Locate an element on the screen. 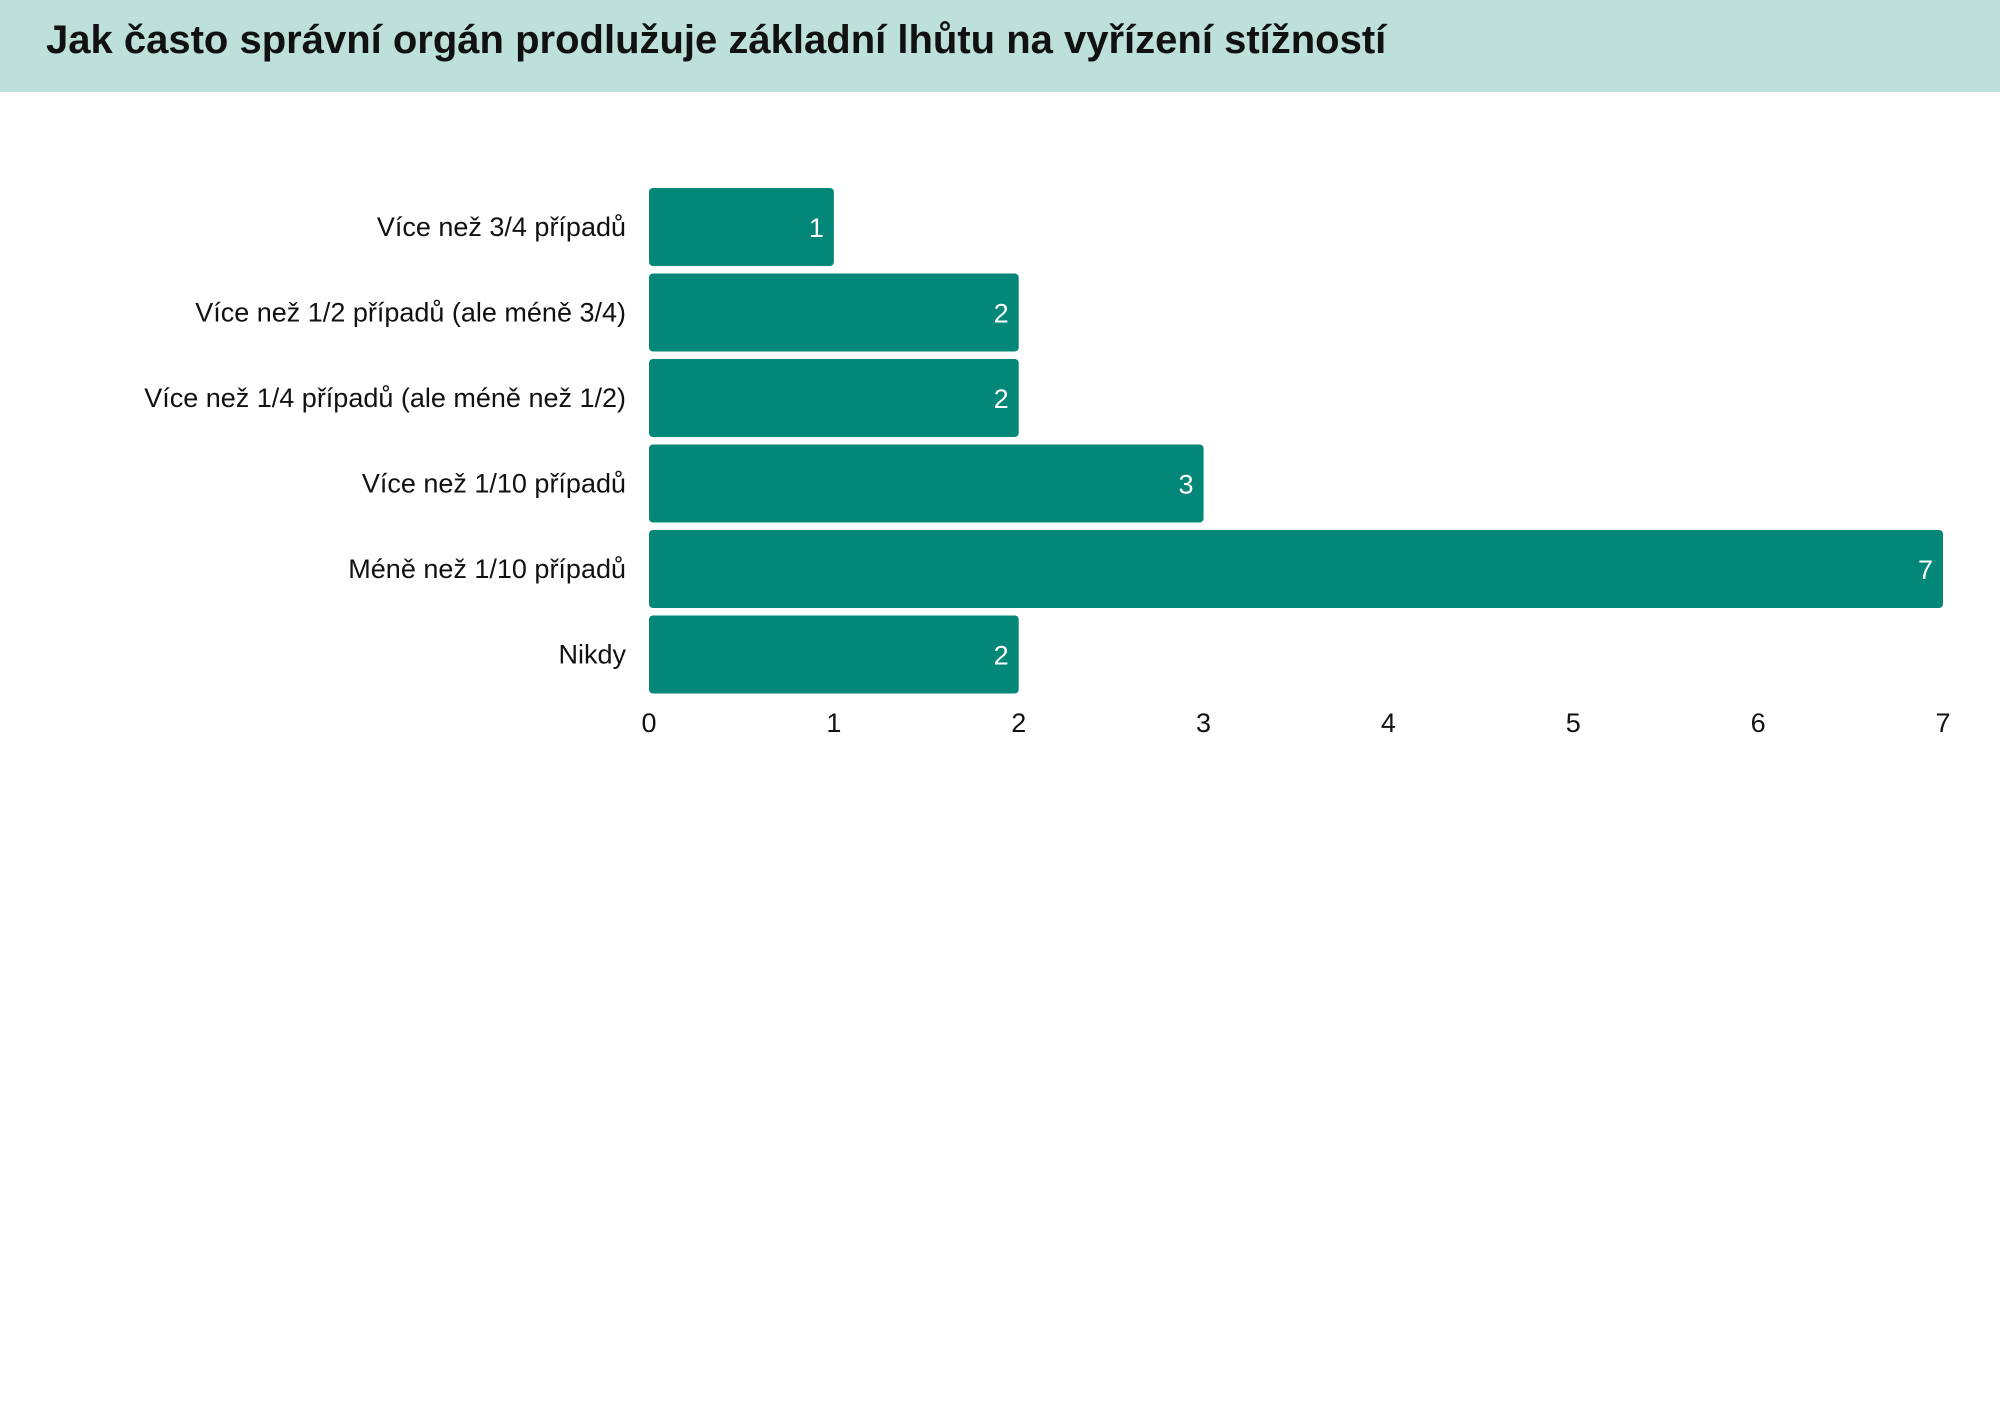 This screenshot has height=1414, width=2000. x-tick-label: 1 is located at coordinates (833, 723).